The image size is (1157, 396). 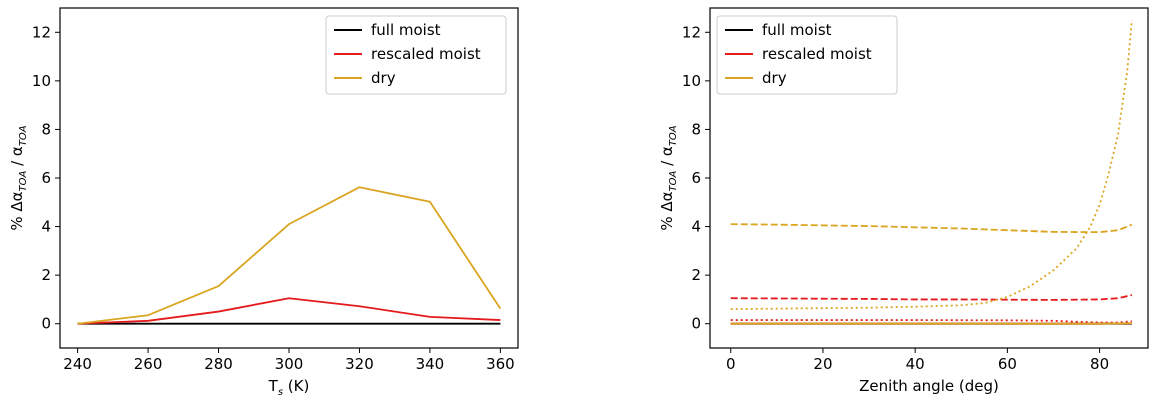 I want to click on x-tick-label: 280, so click(x=218, y=364).